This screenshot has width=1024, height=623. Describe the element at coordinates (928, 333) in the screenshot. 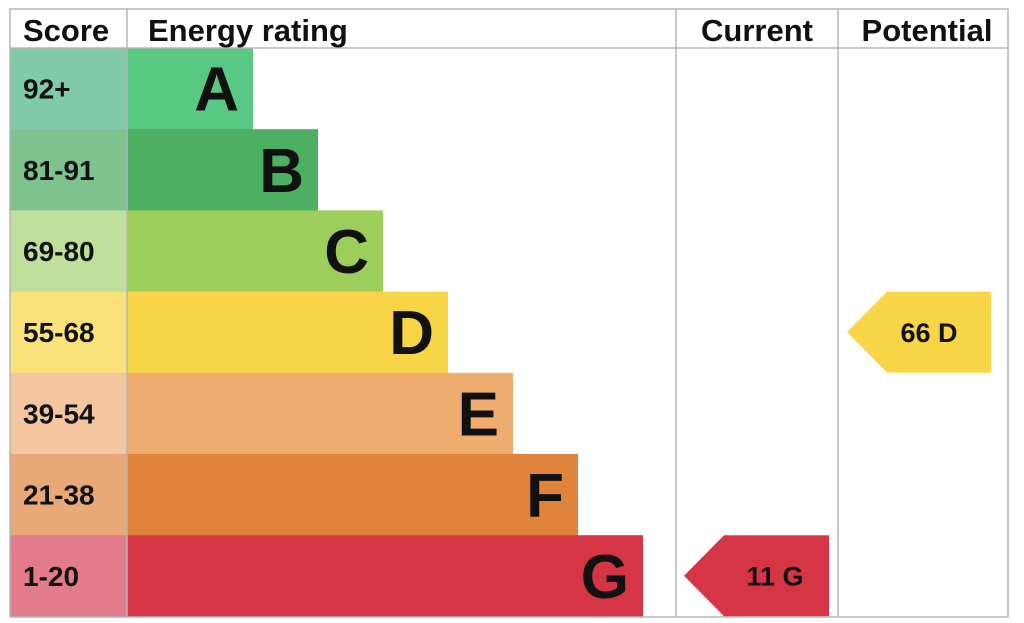

I see `potential-marker-label: 66 D` at that location.